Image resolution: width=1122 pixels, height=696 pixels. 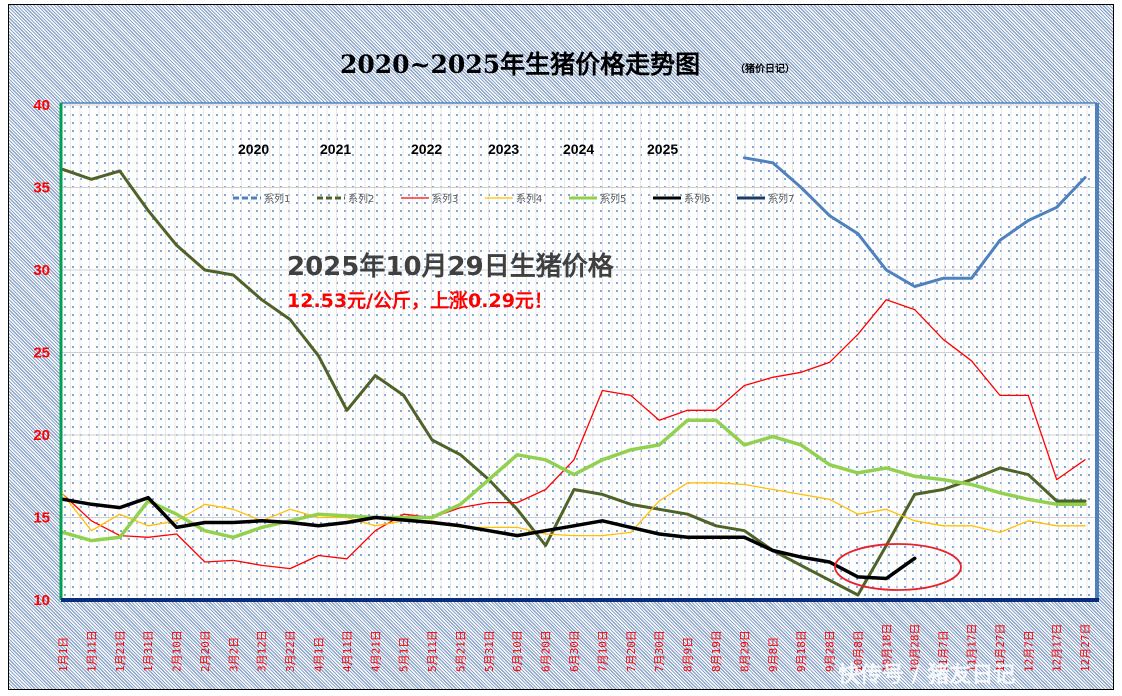 What do you see at coordinates (801, 651) in the screenshot?
I see `x-tick-label: 9月18日` at bounding box center [801, 651].